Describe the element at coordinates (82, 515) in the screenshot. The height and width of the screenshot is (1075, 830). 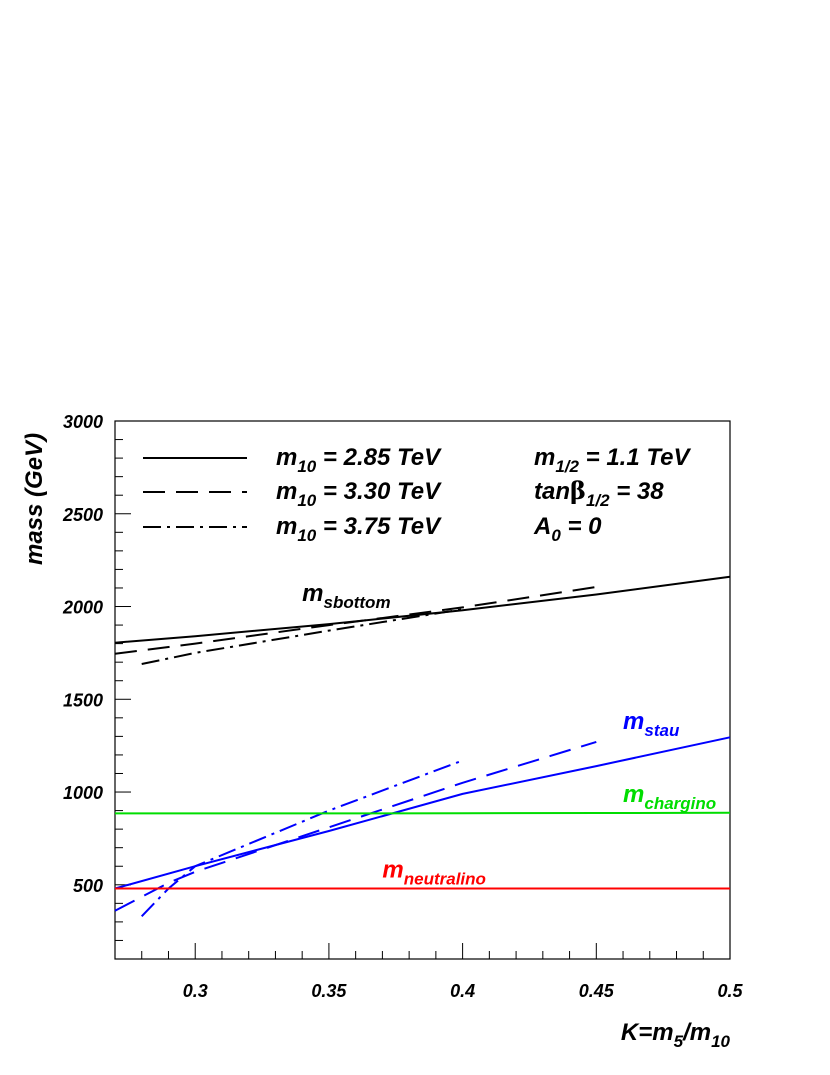
I see `y-tick-label: 2500` at that location.